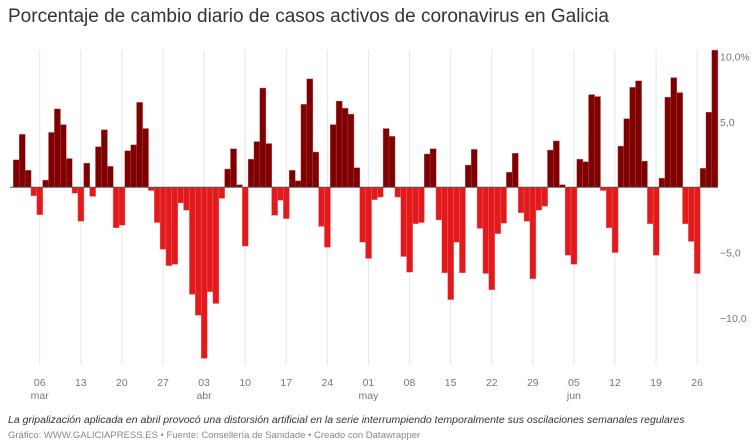  What do you see at coordinates (727, 123) in the screenshot?
I see `y-tick-label: 5,0` at bounding box center [727, 123].